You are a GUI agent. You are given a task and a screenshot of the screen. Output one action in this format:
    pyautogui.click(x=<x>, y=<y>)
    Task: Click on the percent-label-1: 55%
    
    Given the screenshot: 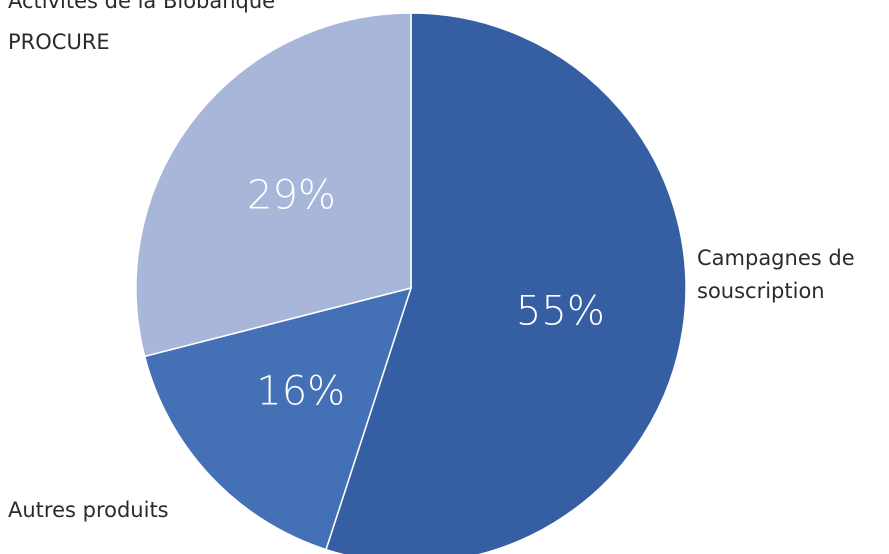 What is the action you would take?
    pyautogui.click(x=560, y=312)
    